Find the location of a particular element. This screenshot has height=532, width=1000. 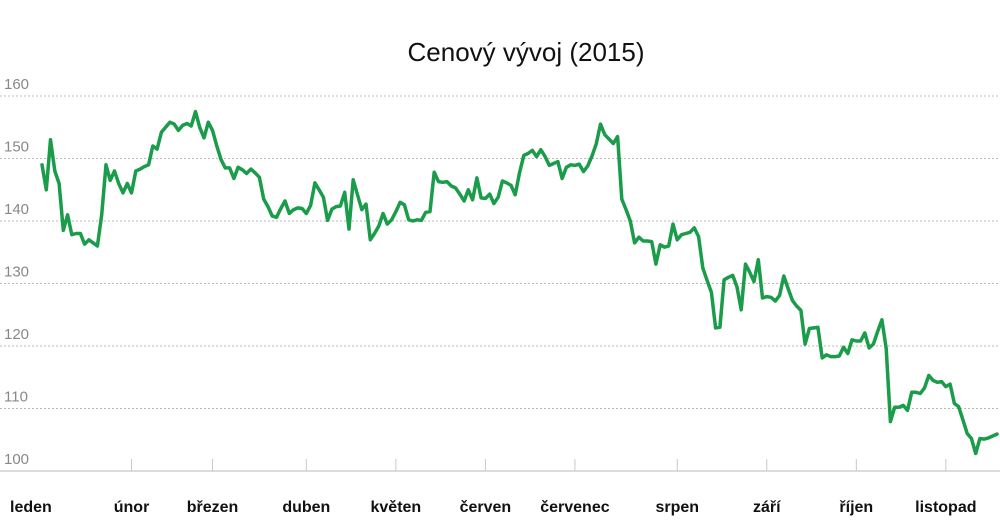

x-tick-label: listopad is located at coordinates (945, 507).